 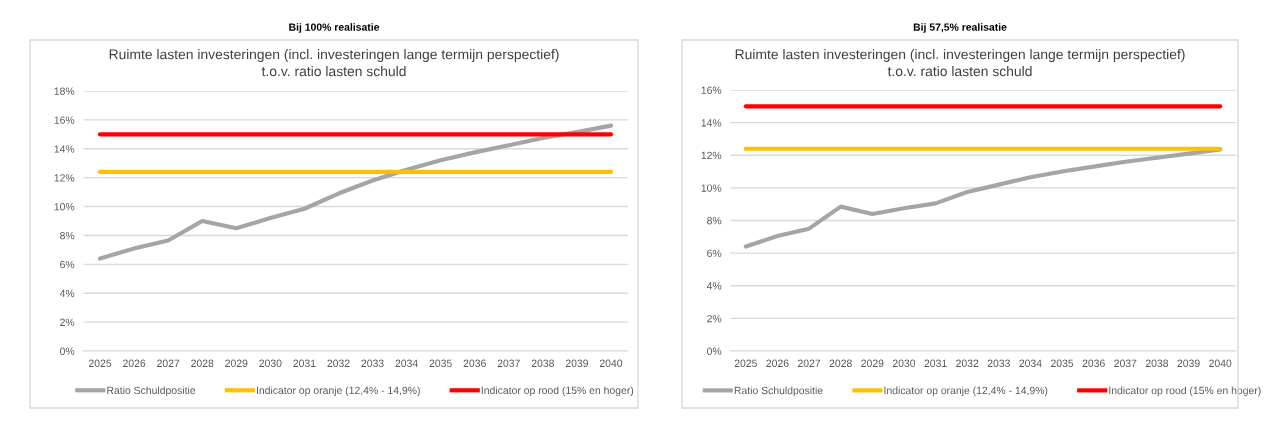 I want to click on chart-title: Bij 100% realisatie, so click(x=334, y=28).